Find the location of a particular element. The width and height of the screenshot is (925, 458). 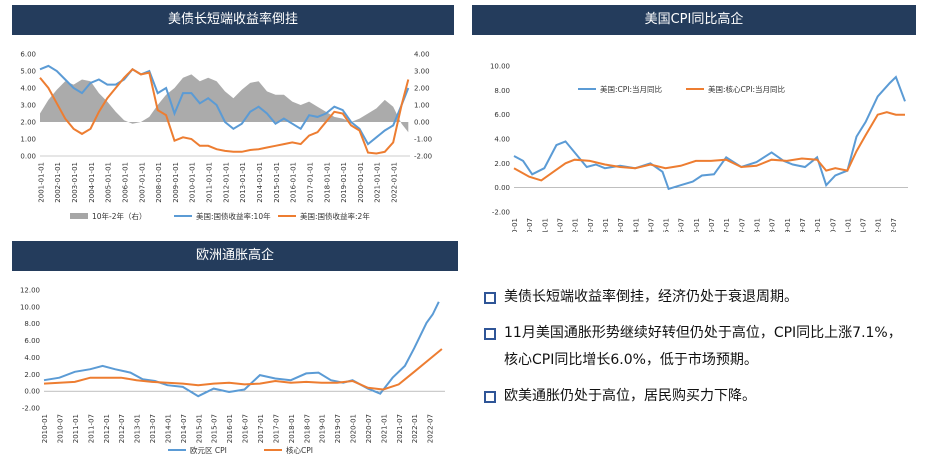

bullet-item: 美债长短端收益率倒挂，经济仍处于衰退周期。 is located at coordinates (699, 297).